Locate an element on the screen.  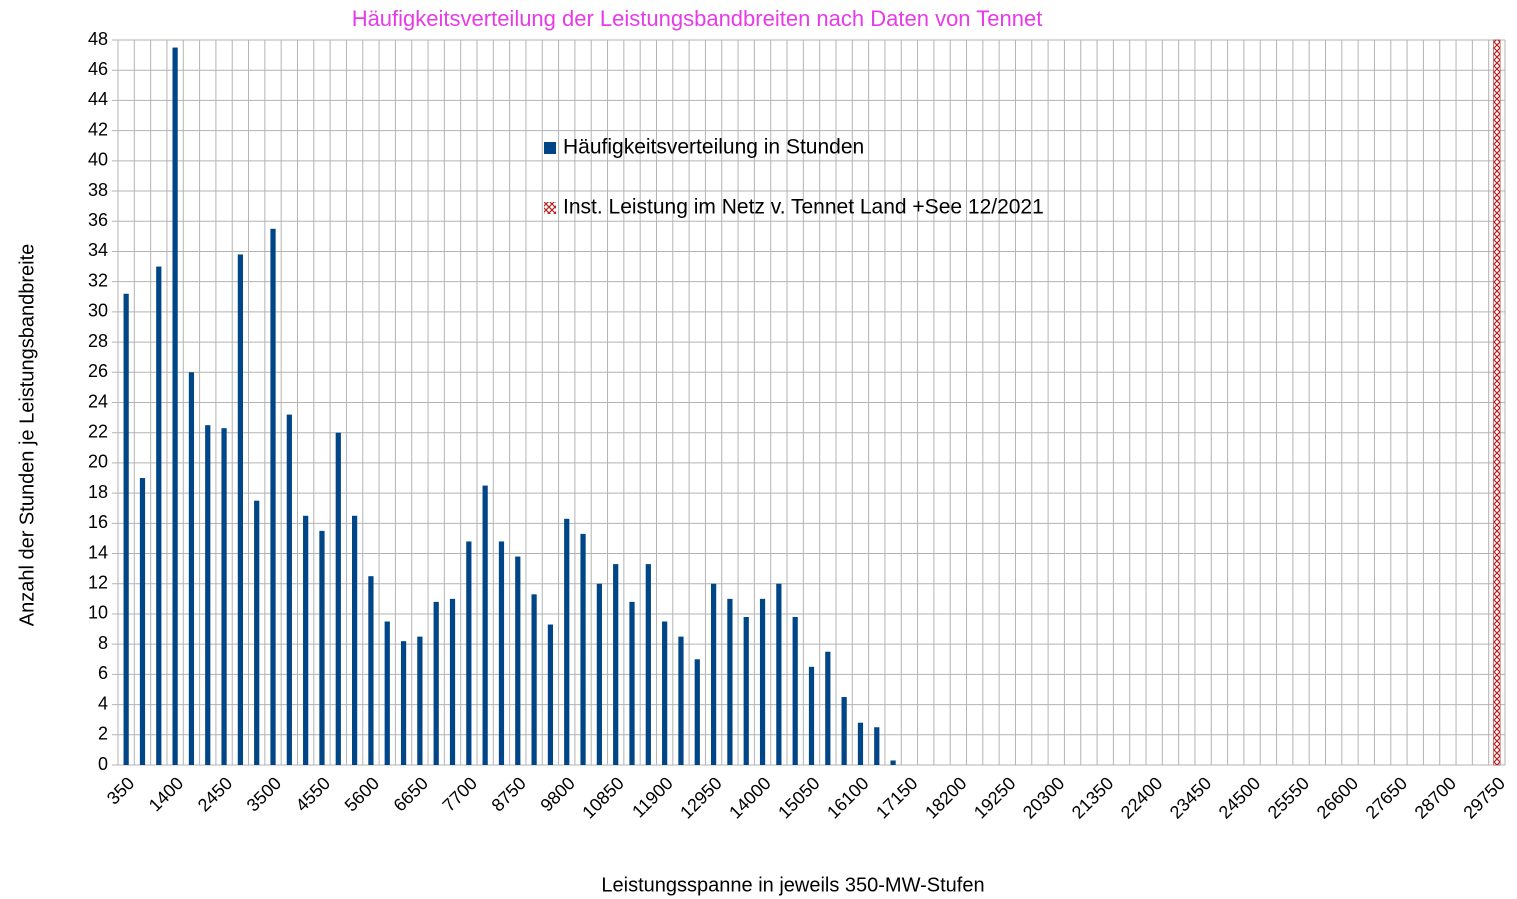
y-tick-label: 26 is located at coordinates (98, 371).